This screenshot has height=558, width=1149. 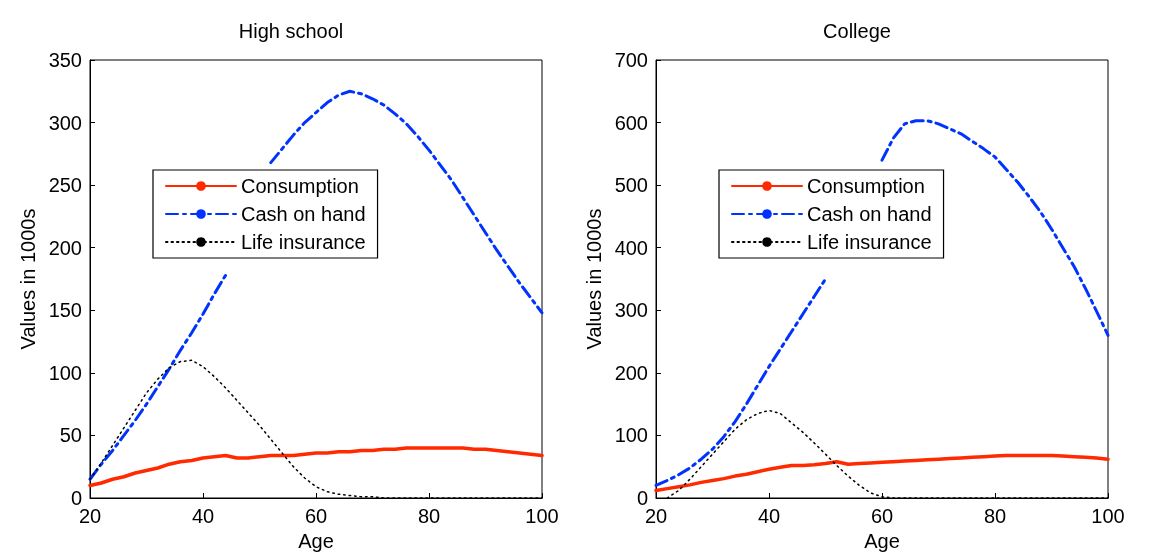 I want to click on y-tick-label: 150, so click(x=65, y=310).